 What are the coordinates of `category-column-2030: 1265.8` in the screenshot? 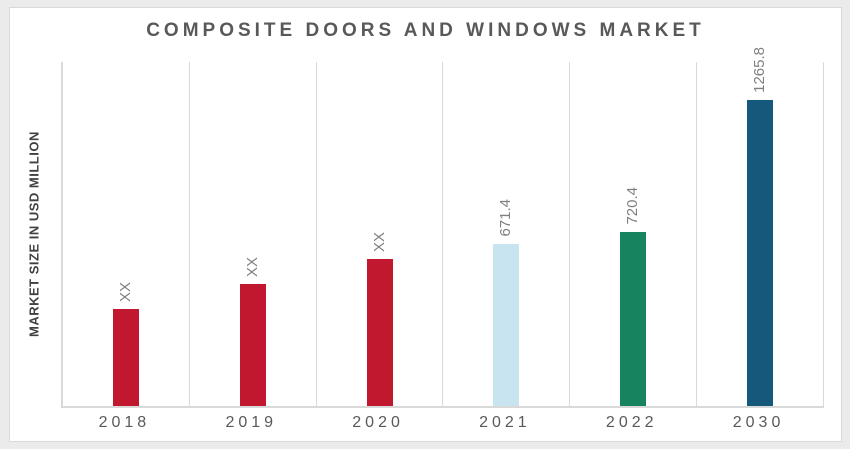 It's located at (760, 226).